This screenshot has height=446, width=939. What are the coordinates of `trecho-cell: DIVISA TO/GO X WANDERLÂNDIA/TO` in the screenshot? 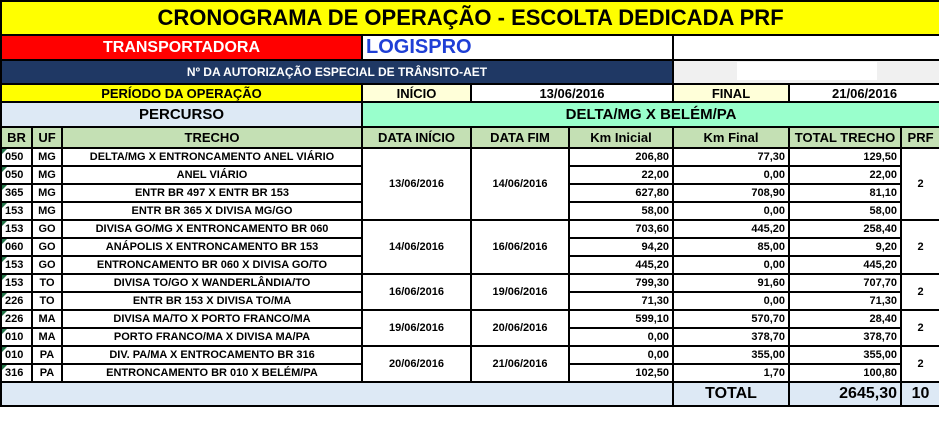 It's located at (212, 283).